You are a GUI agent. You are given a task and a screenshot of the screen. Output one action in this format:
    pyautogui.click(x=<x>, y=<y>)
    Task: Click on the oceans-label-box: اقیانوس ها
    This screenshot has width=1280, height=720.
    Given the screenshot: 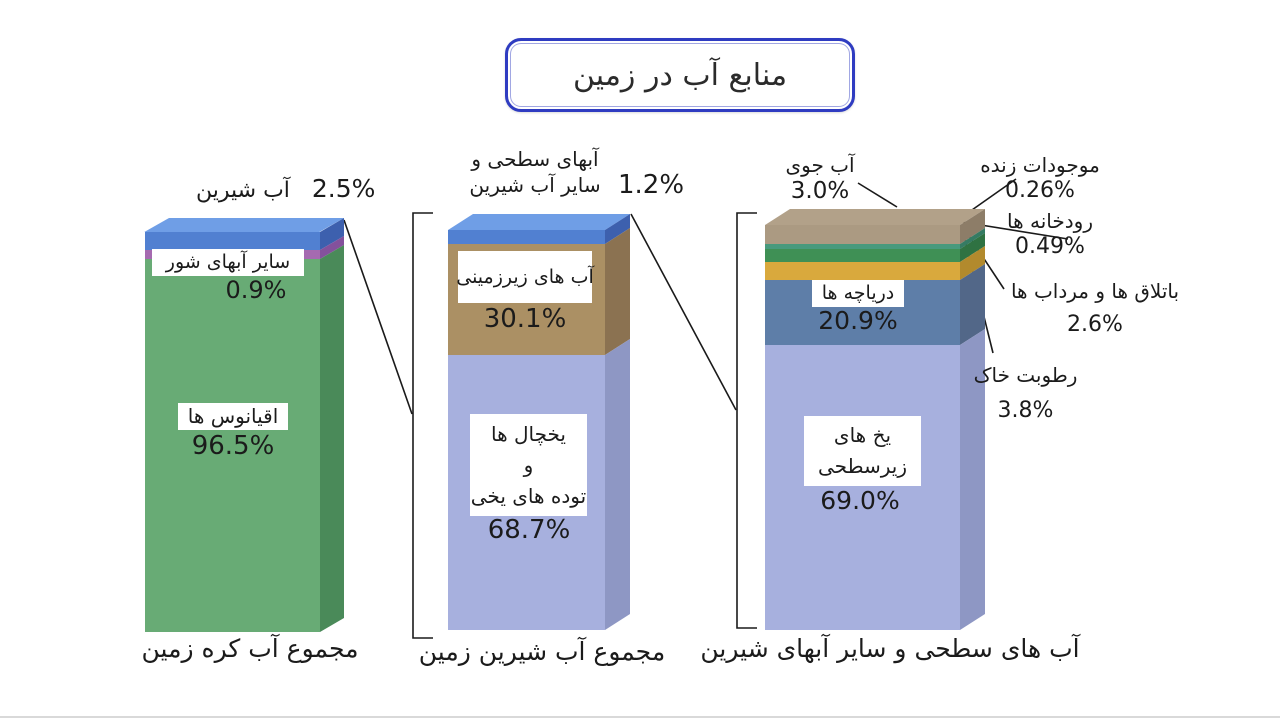 What is the action you would take?
    pyautogui.click(x=233, y=416)
    